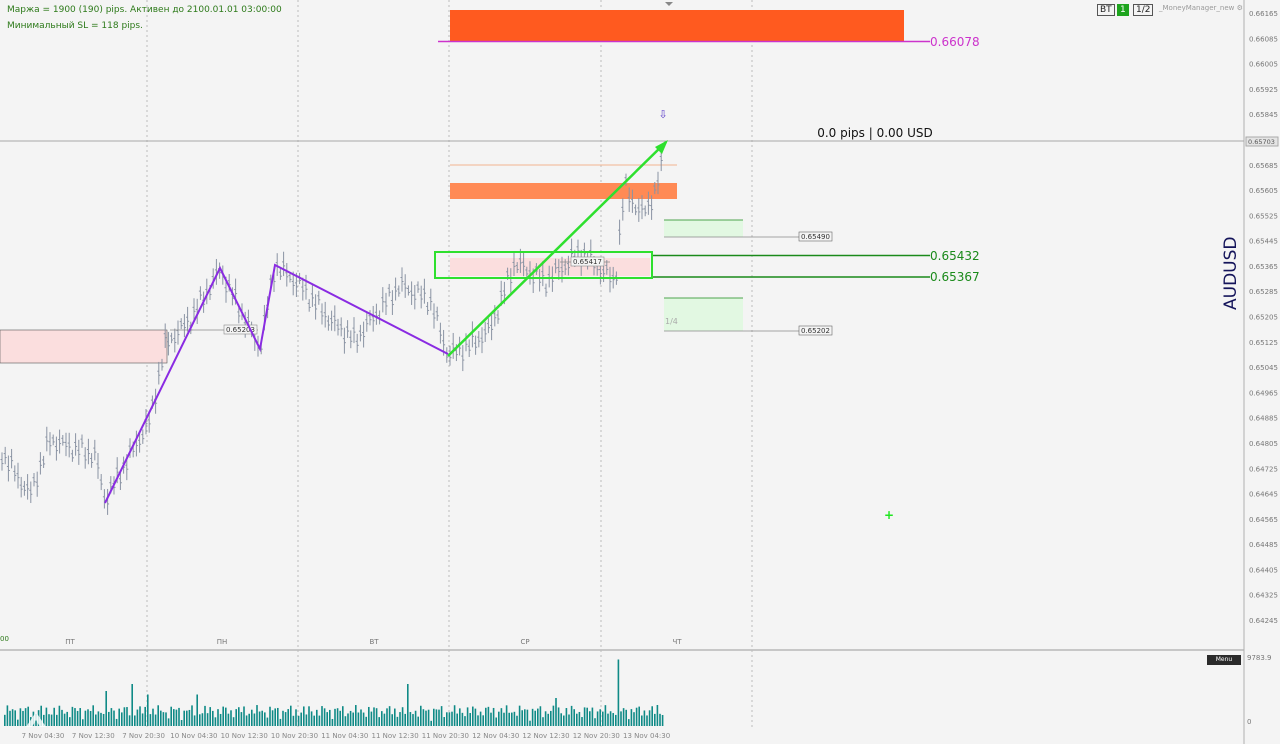 The height and width of the screenshot is (744, 1280). Describe the element at coordinates (1224, 660) in the screenshot. I see `menu-button: Menu` at that location.